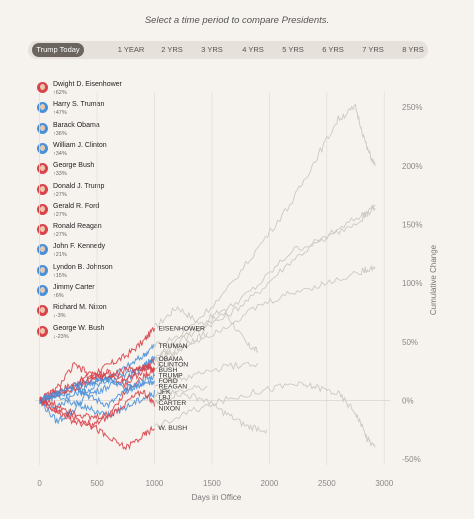 This screenshot has width=474, height=519. I want to click on period-option: 8 YRS, so click(413, 49).